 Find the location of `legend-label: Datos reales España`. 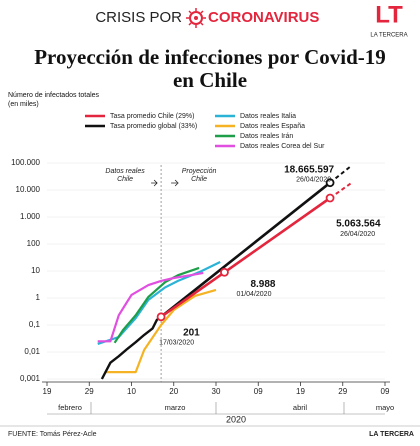

legend-label: Datos reales España is located at coordinates (272, 126).